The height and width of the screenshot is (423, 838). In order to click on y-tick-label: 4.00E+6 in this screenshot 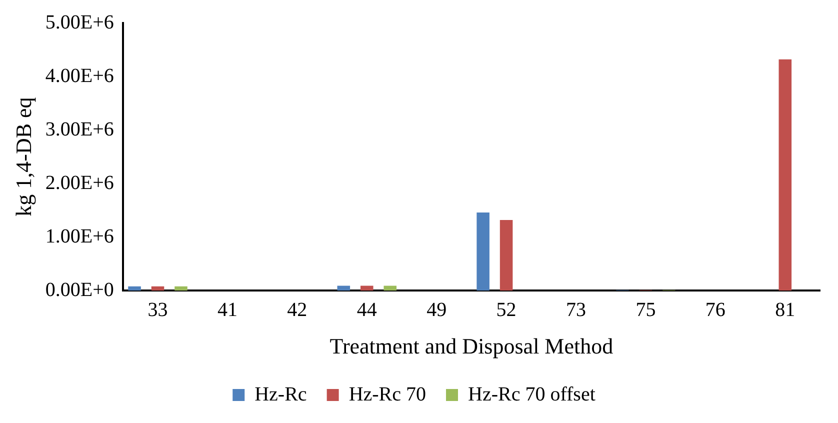, I will do `click(79, 75)`.